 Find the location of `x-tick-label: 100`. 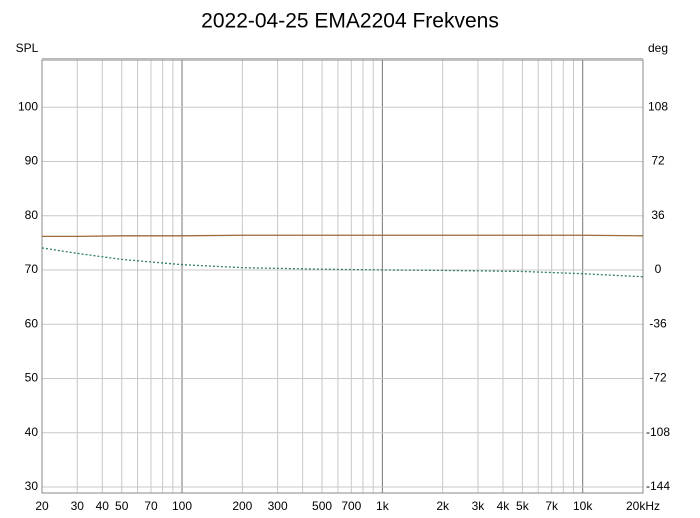

x-tick-label: 100 is located at coordinates (182, 506).